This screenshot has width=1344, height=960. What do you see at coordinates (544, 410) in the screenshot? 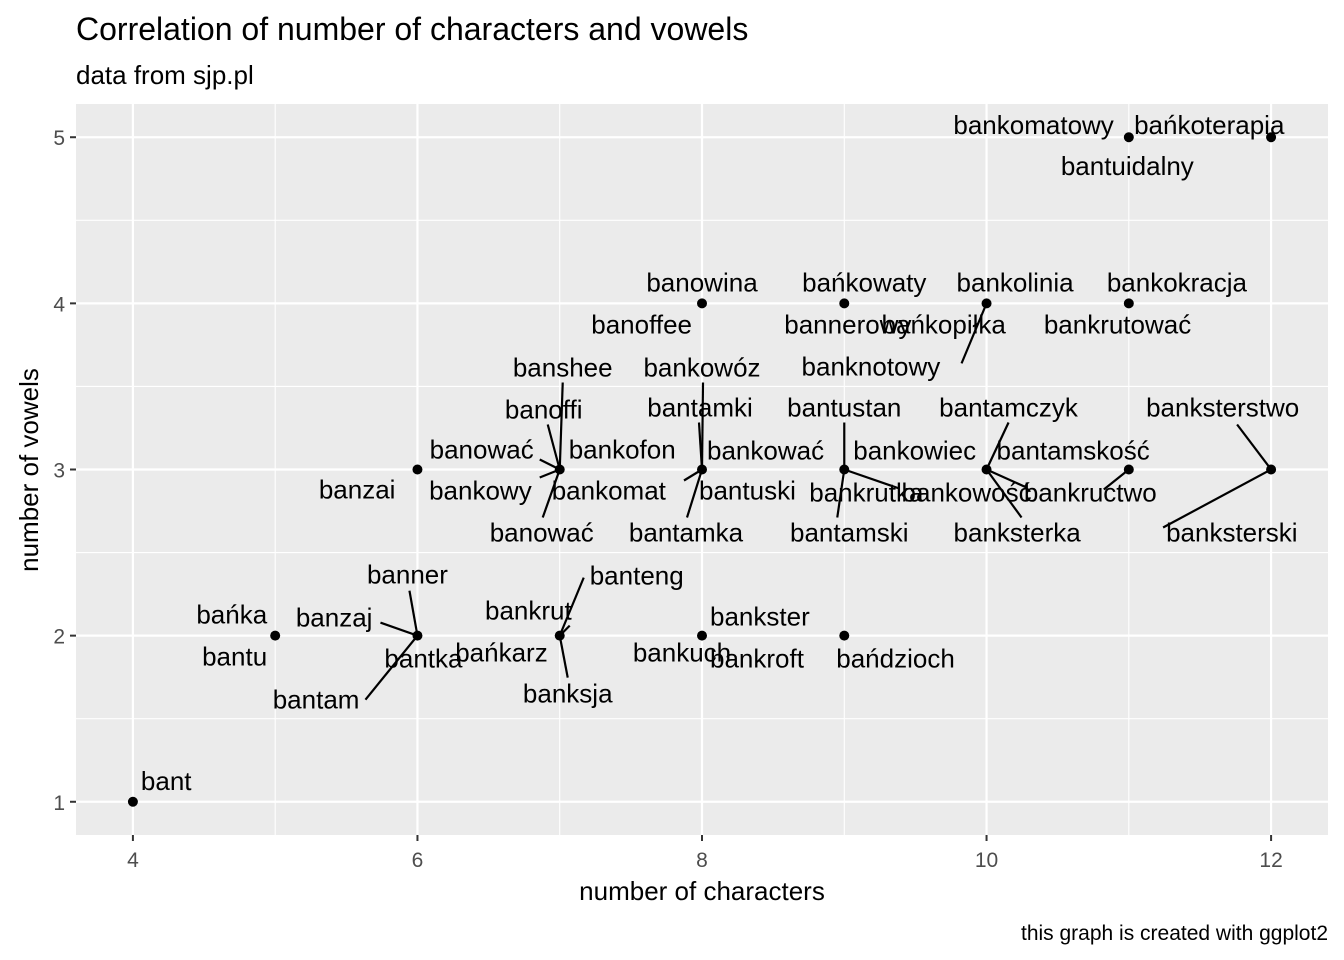
I see `point-label: banoffi` at bounding box center [544, 410].